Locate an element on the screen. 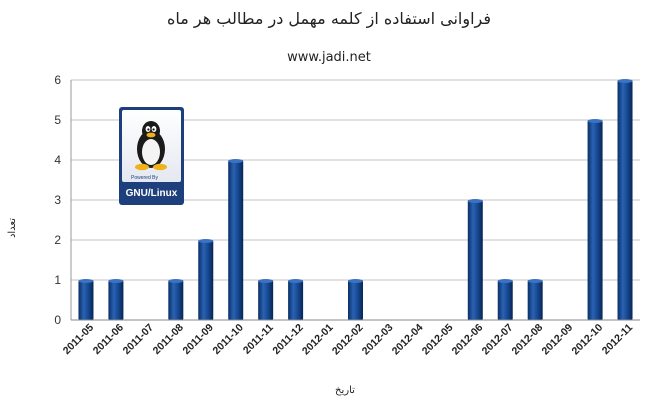  x-tick-label: 2012-11 is located at coordinates (617, 339).